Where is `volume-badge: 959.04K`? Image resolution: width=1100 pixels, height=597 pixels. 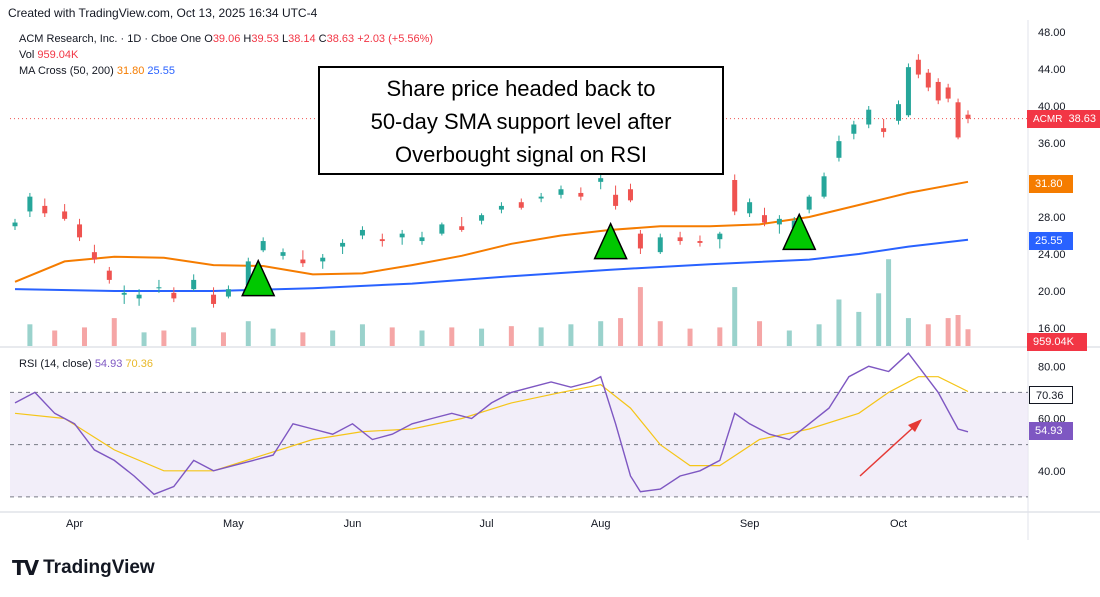 volume-badge: 959.04K is located at coordinates (1057, 342).